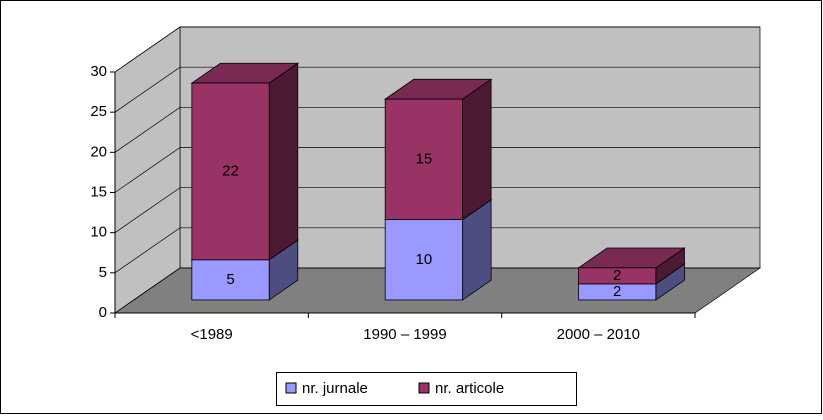 This screenshot has width=823, height=420. I want to click on legend-label: nr. jurnale, so click(335, 388).